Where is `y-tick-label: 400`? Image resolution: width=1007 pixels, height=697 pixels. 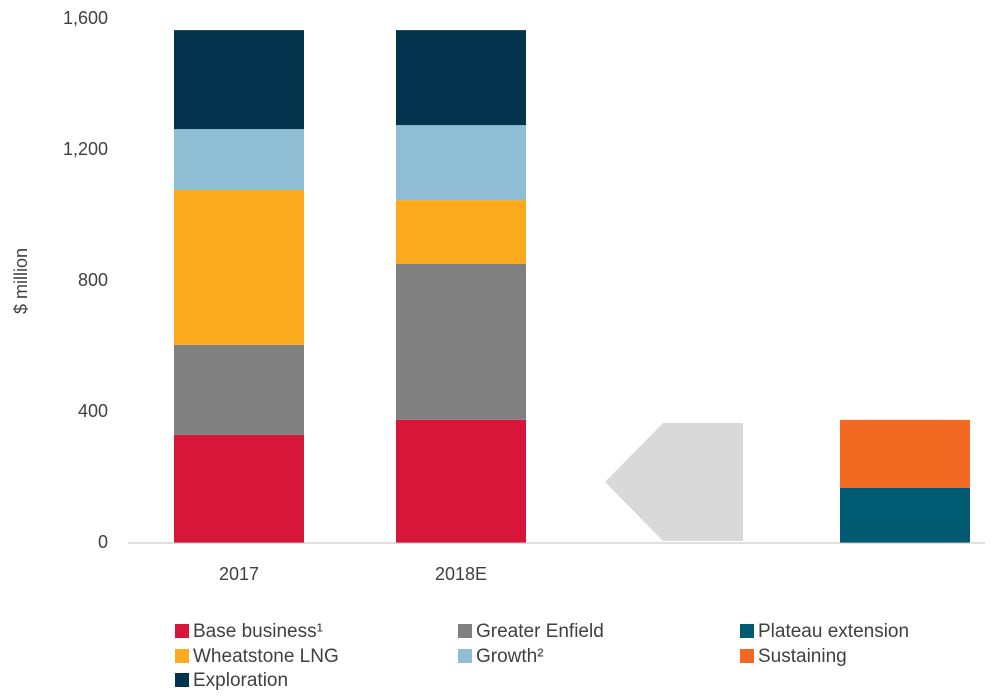 y-tick-label: 400 is located at coordinates (93, 411).